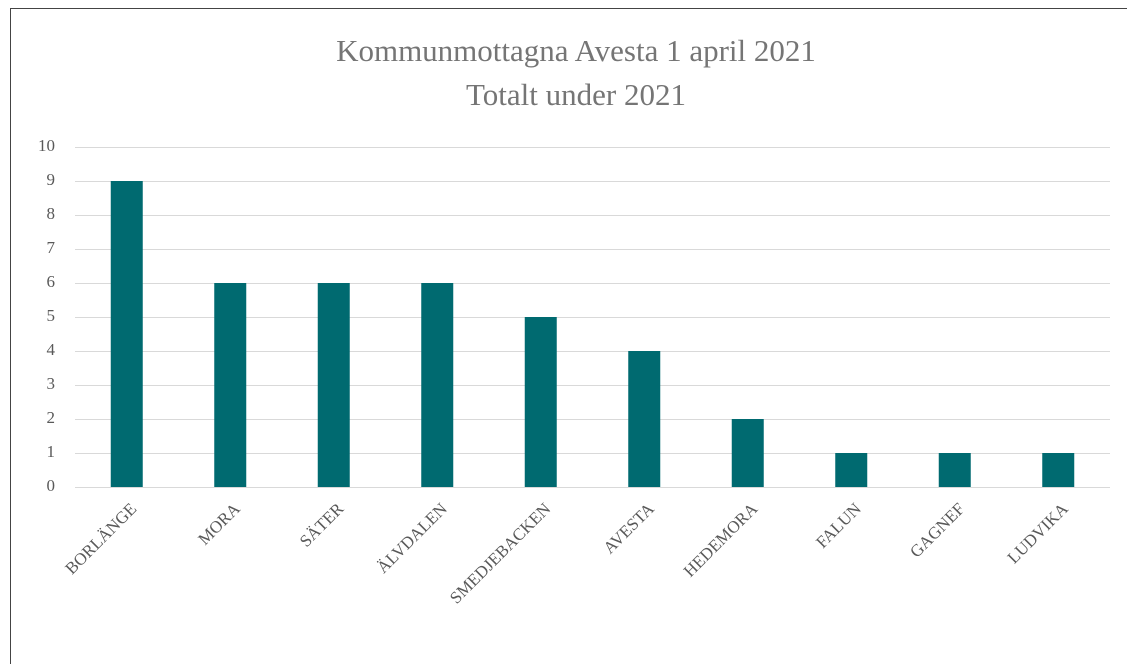 The width and height of the screenshot is (1127, 664). I want to click on y-tick-label: 3, so click(51, 383).